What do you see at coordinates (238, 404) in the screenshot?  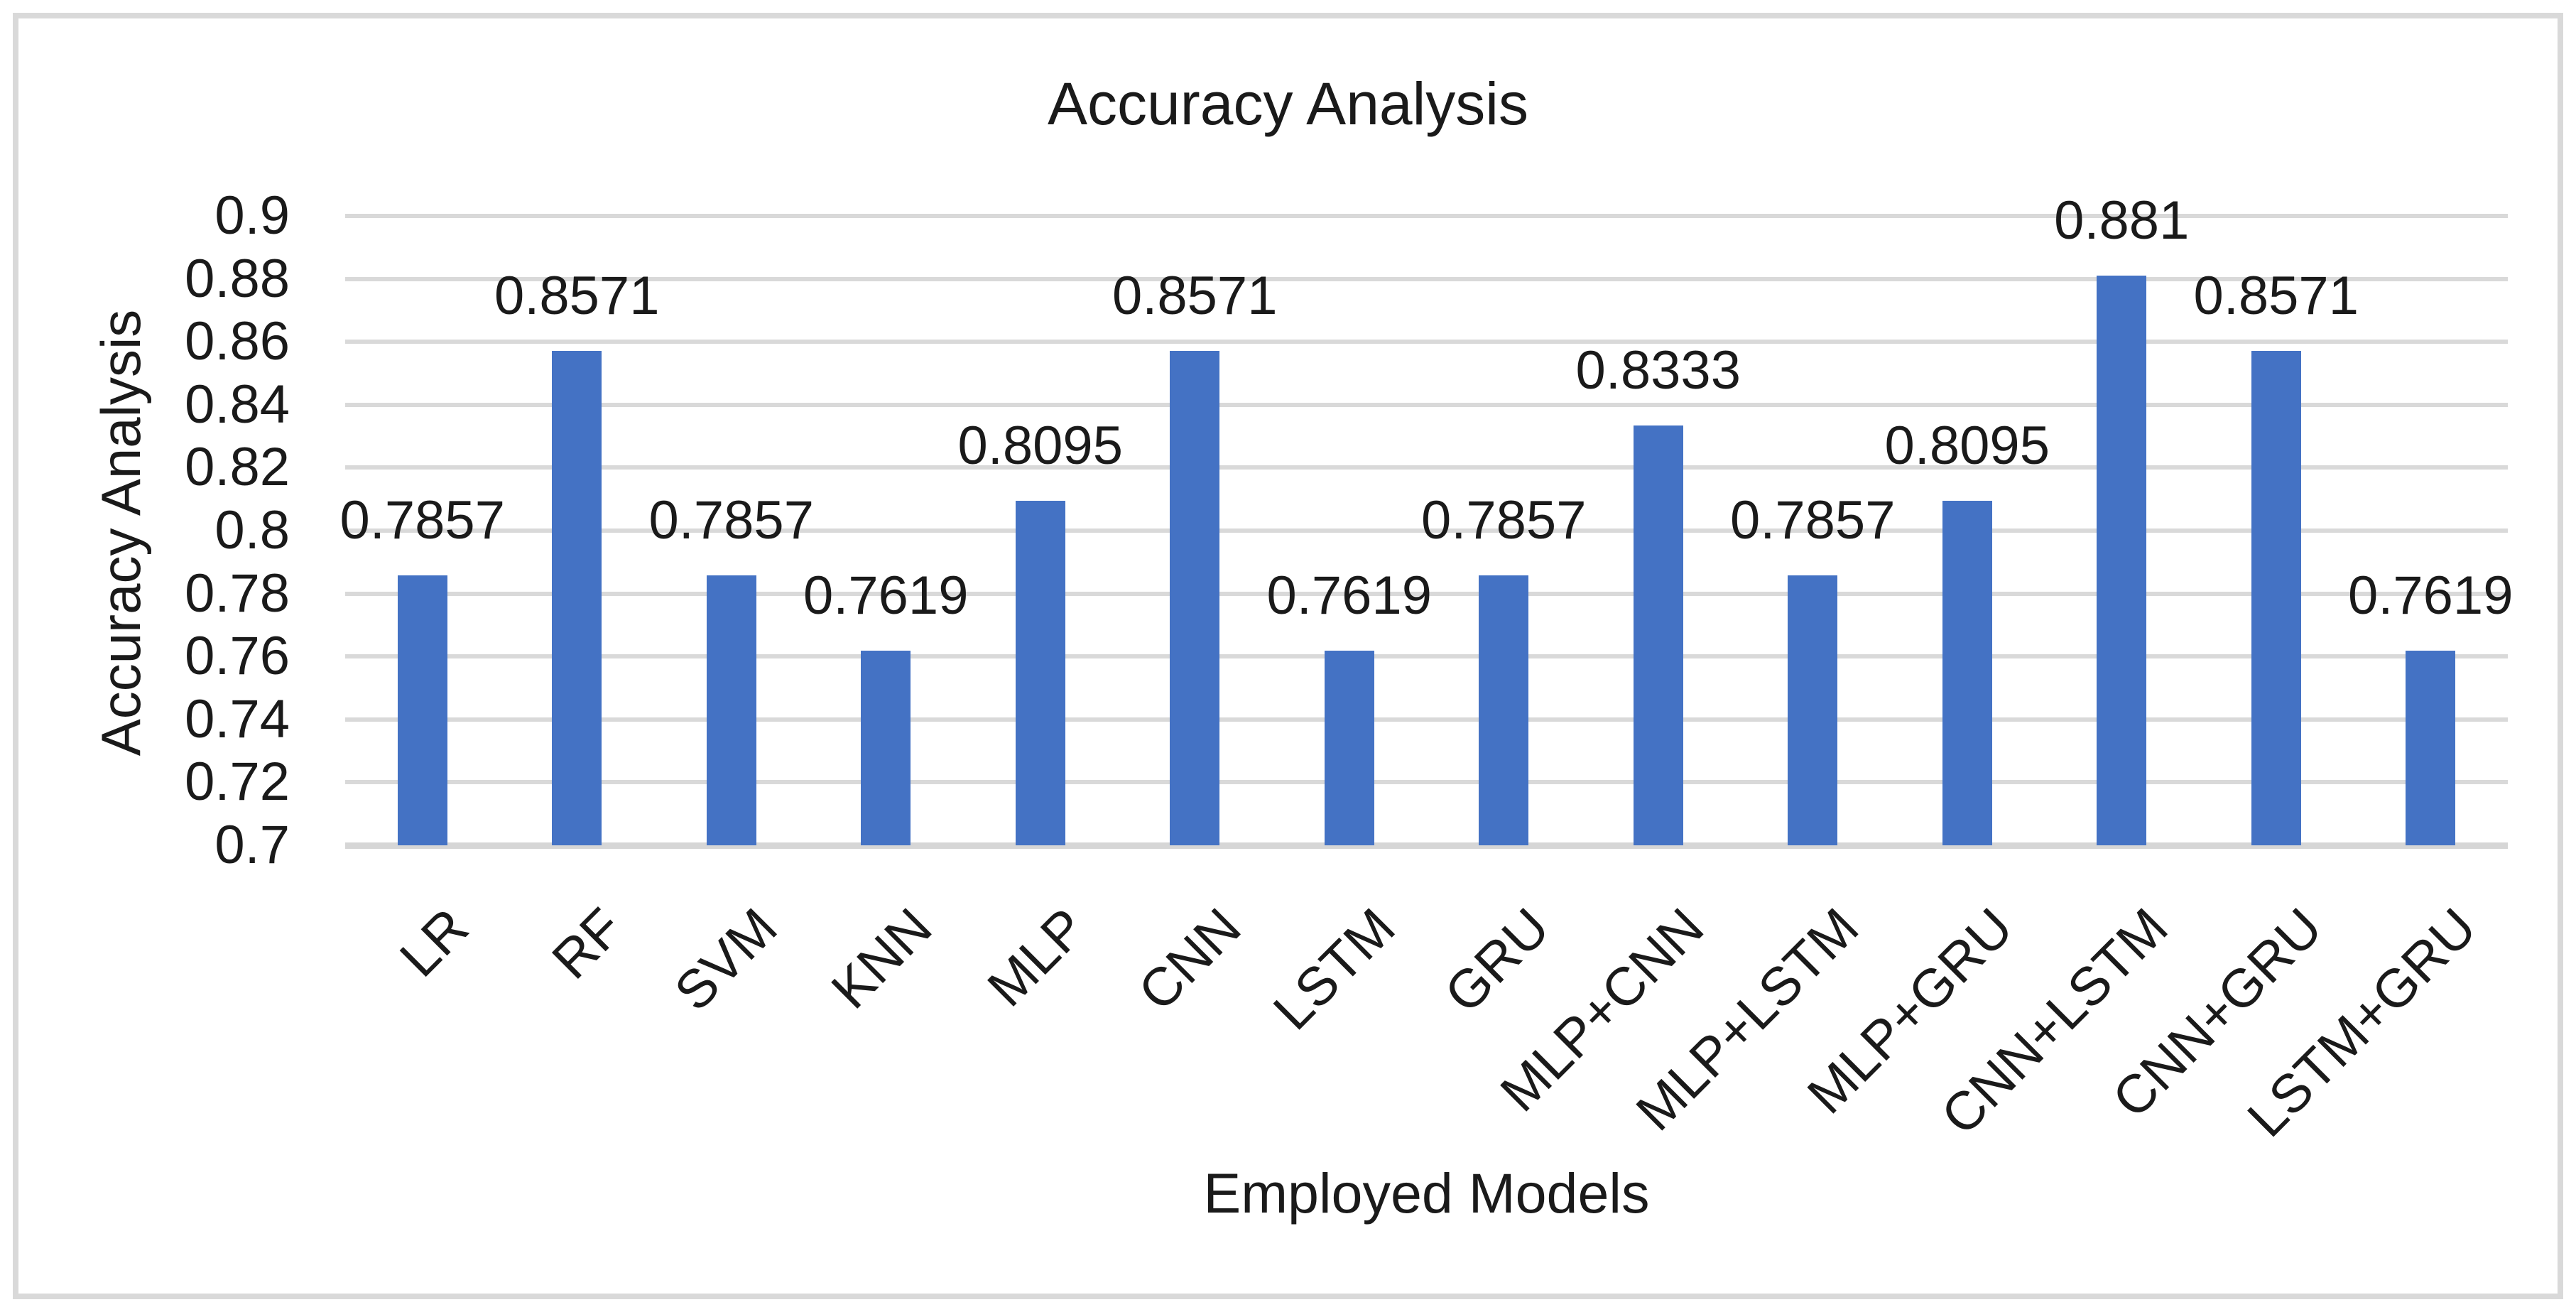 I see `y-tick-label: 0.84` at bounding box center [238, 404].